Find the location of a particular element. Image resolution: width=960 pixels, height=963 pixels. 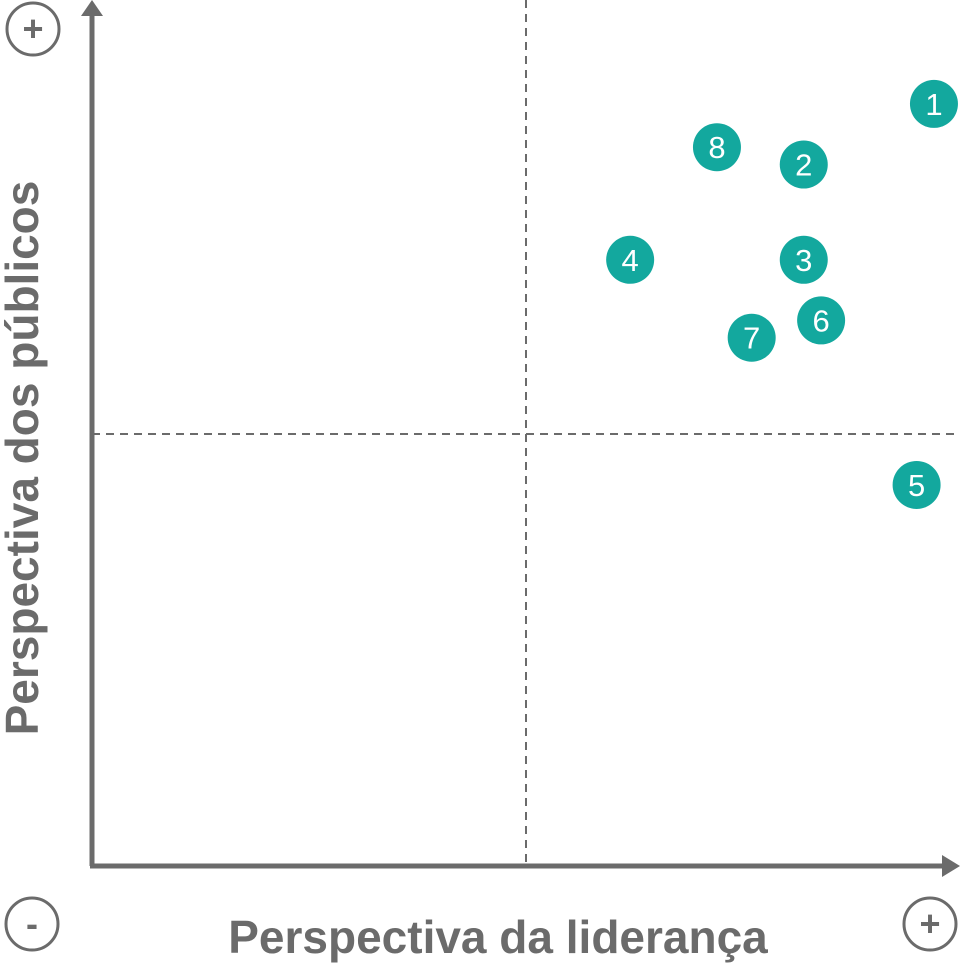

data-point-7: 7 is located at coordinates (751, 337).